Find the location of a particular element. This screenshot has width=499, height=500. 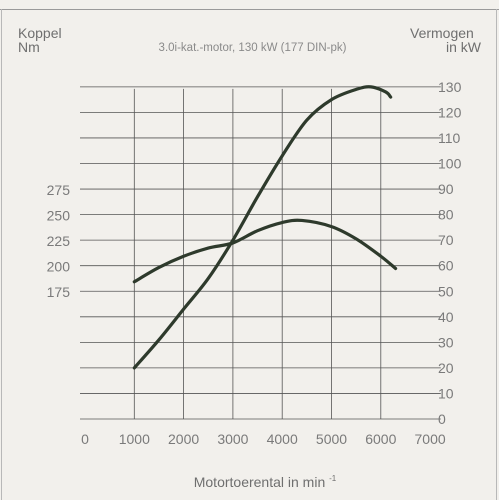

x-axis-label: Motortoerental in min -1 is located at coordinates (265, 482).